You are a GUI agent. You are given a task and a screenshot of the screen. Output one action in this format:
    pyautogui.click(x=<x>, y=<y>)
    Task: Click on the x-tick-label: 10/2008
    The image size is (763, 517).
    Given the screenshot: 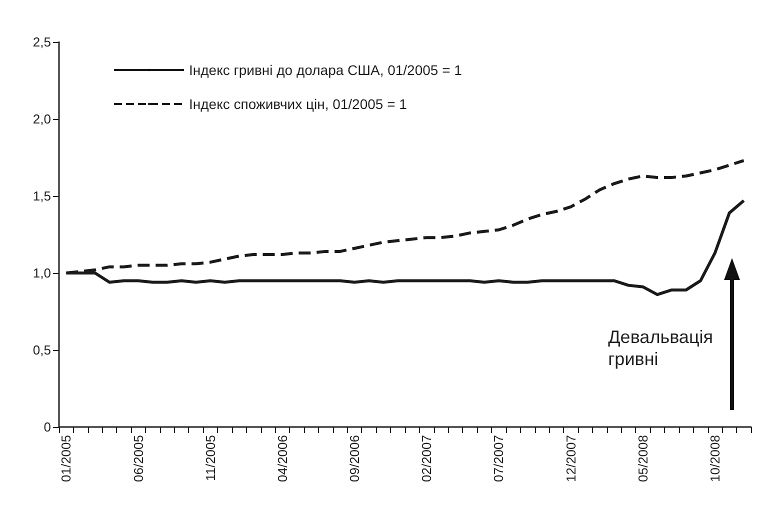 What is the action you would take?
    pyautogui.click(x=714, y=458)
    